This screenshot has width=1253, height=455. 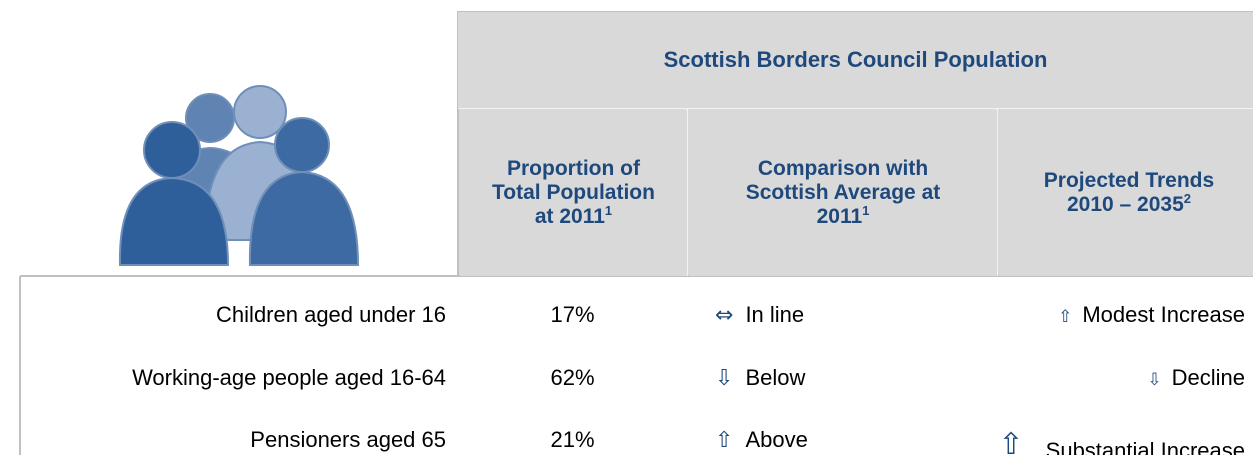 I want to click on row-label: Working-age people aged 16-64, so click(x=289, y=377).